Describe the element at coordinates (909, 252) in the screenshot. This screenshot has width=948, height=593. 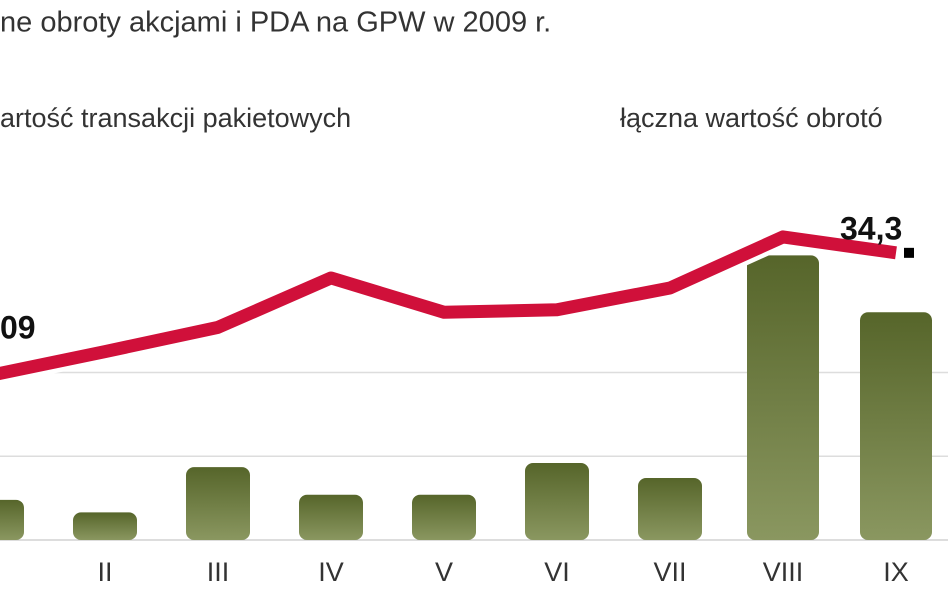
I see `line-end-marker` at that location.